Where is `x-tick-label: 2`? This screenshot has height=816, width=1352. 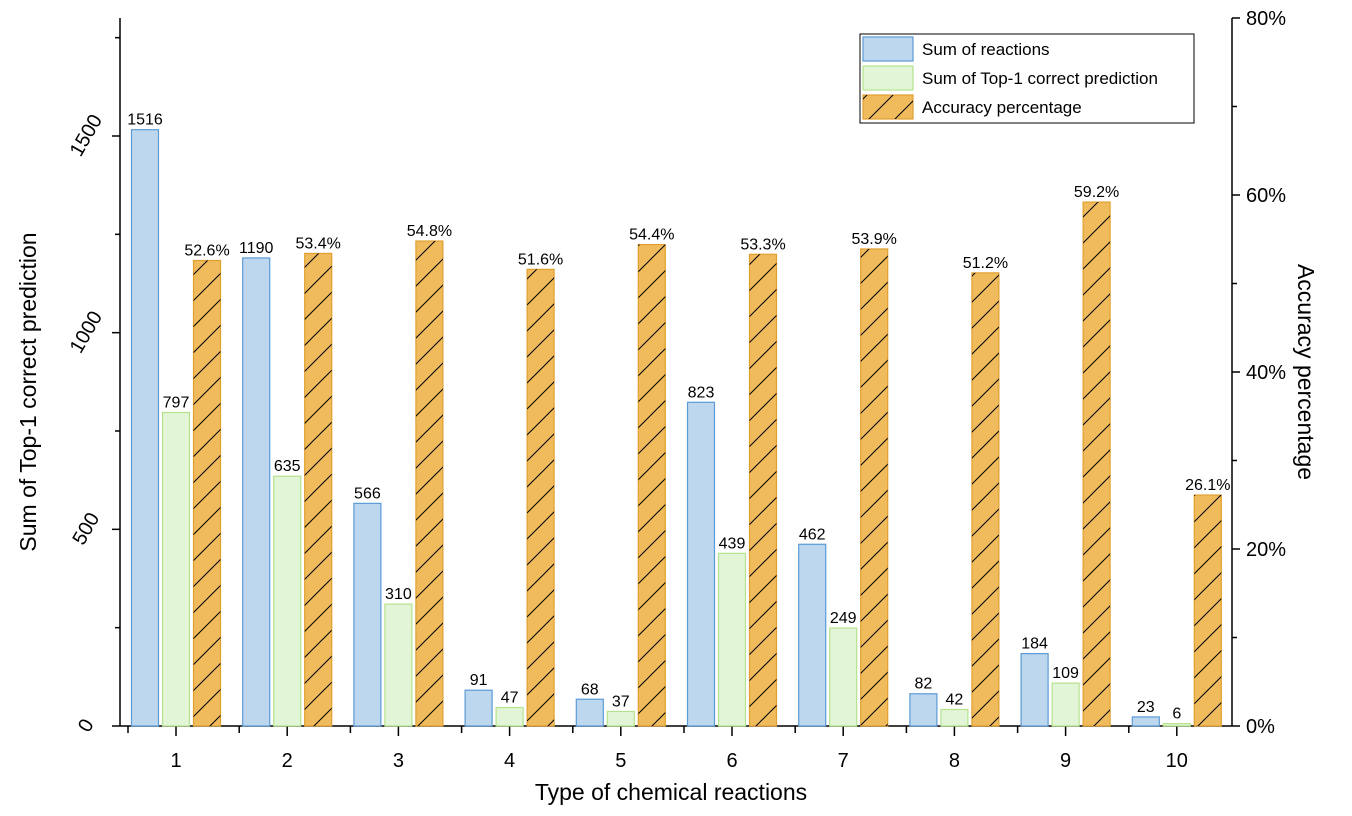 x-tick-label: 2 is located at coordinates (287, 761).